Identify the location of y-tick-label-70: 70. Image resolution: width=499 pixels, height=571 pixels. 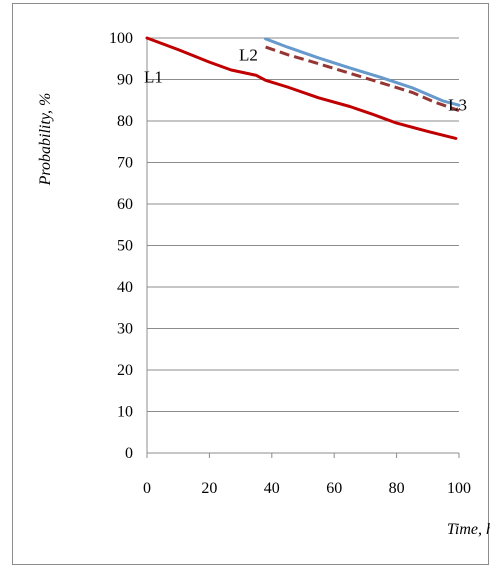
(125, 163).